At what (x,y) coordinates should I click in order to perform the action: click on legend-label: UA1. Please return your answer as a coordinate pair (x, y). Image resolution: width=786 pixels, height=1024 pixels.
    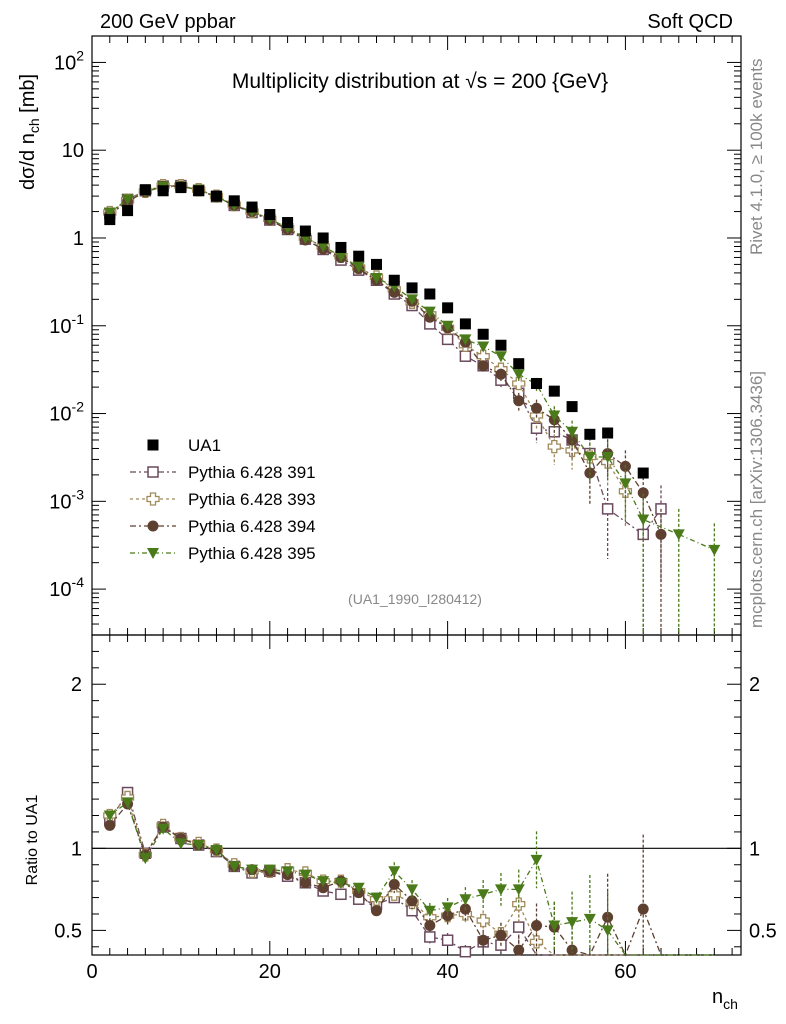
    Looking at the image, I should click on (204, 445).